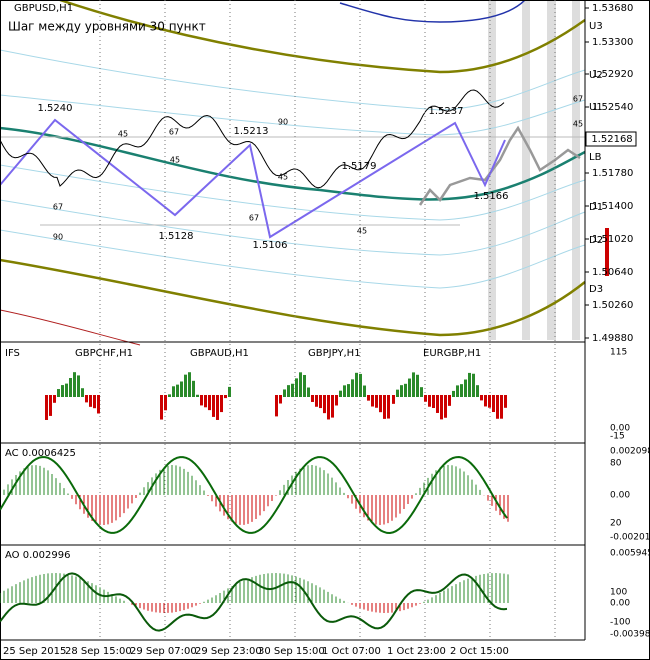 This screenshot has height=660, width=650. What do you see at coordinates (55, 108) in the screenshot?
I see `swing-label: 1.5240` at bounding box center [55, 108].